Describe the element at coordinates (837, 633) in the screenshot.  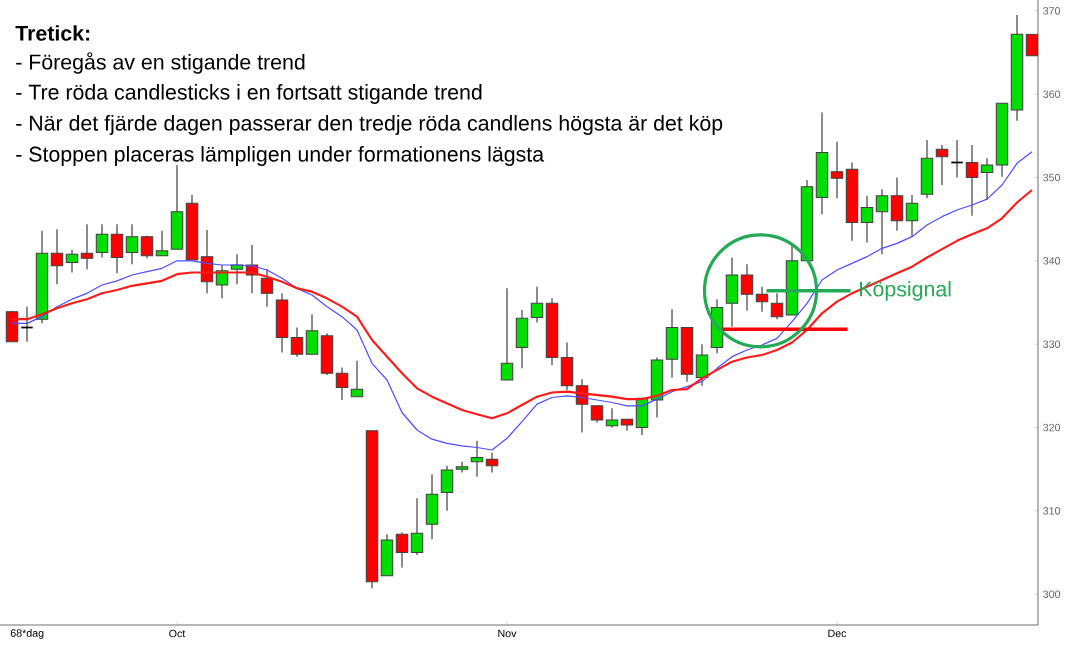
I see `x-tick-label: Dec` at that location.